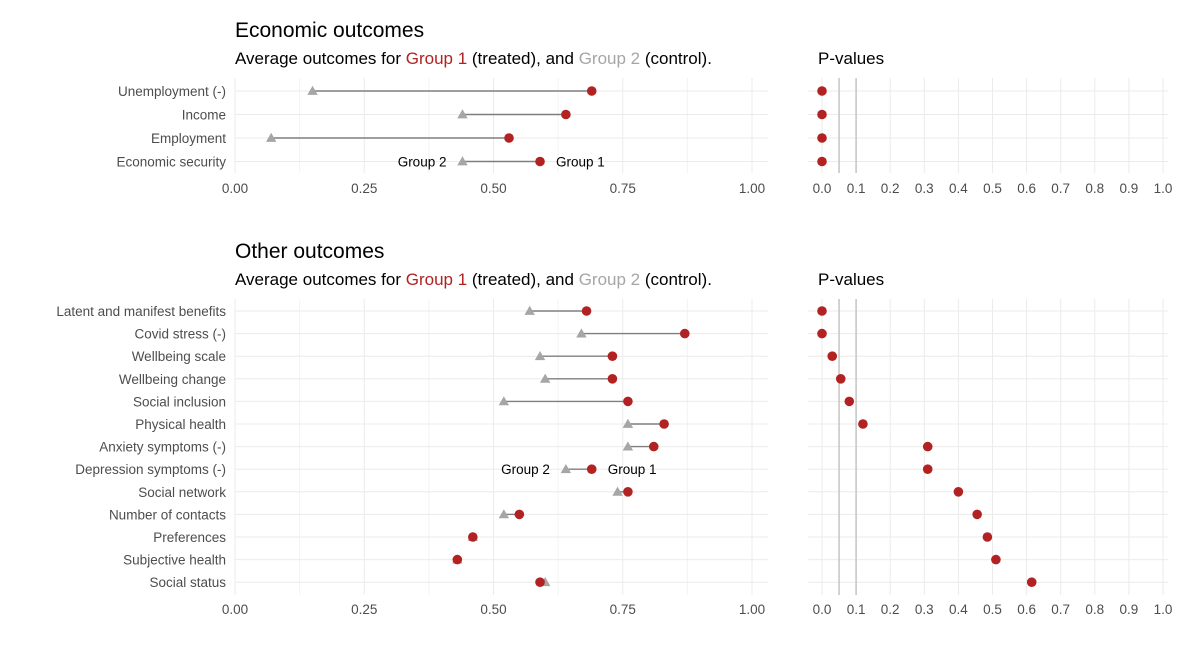  I want to click on category-label-latent-and-manifest-benefits: Latent and manifest benefits, so click(141, 311).